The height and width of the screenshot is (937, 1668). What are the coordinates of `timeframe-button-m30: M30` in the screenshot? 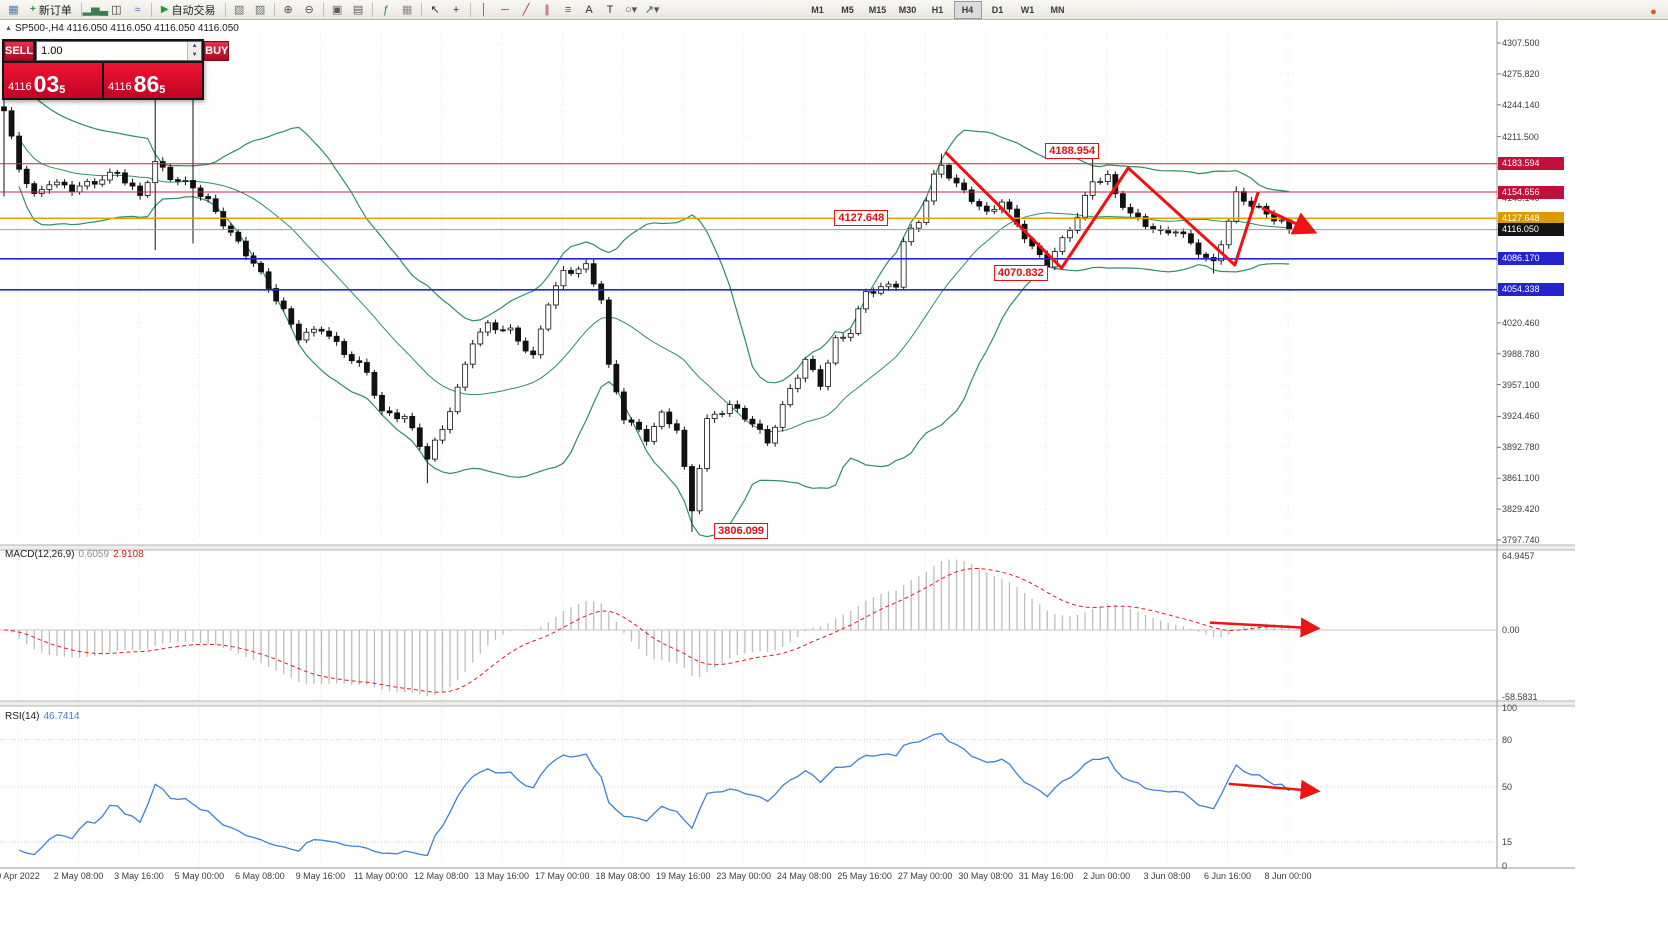 It's located at (907, 9).